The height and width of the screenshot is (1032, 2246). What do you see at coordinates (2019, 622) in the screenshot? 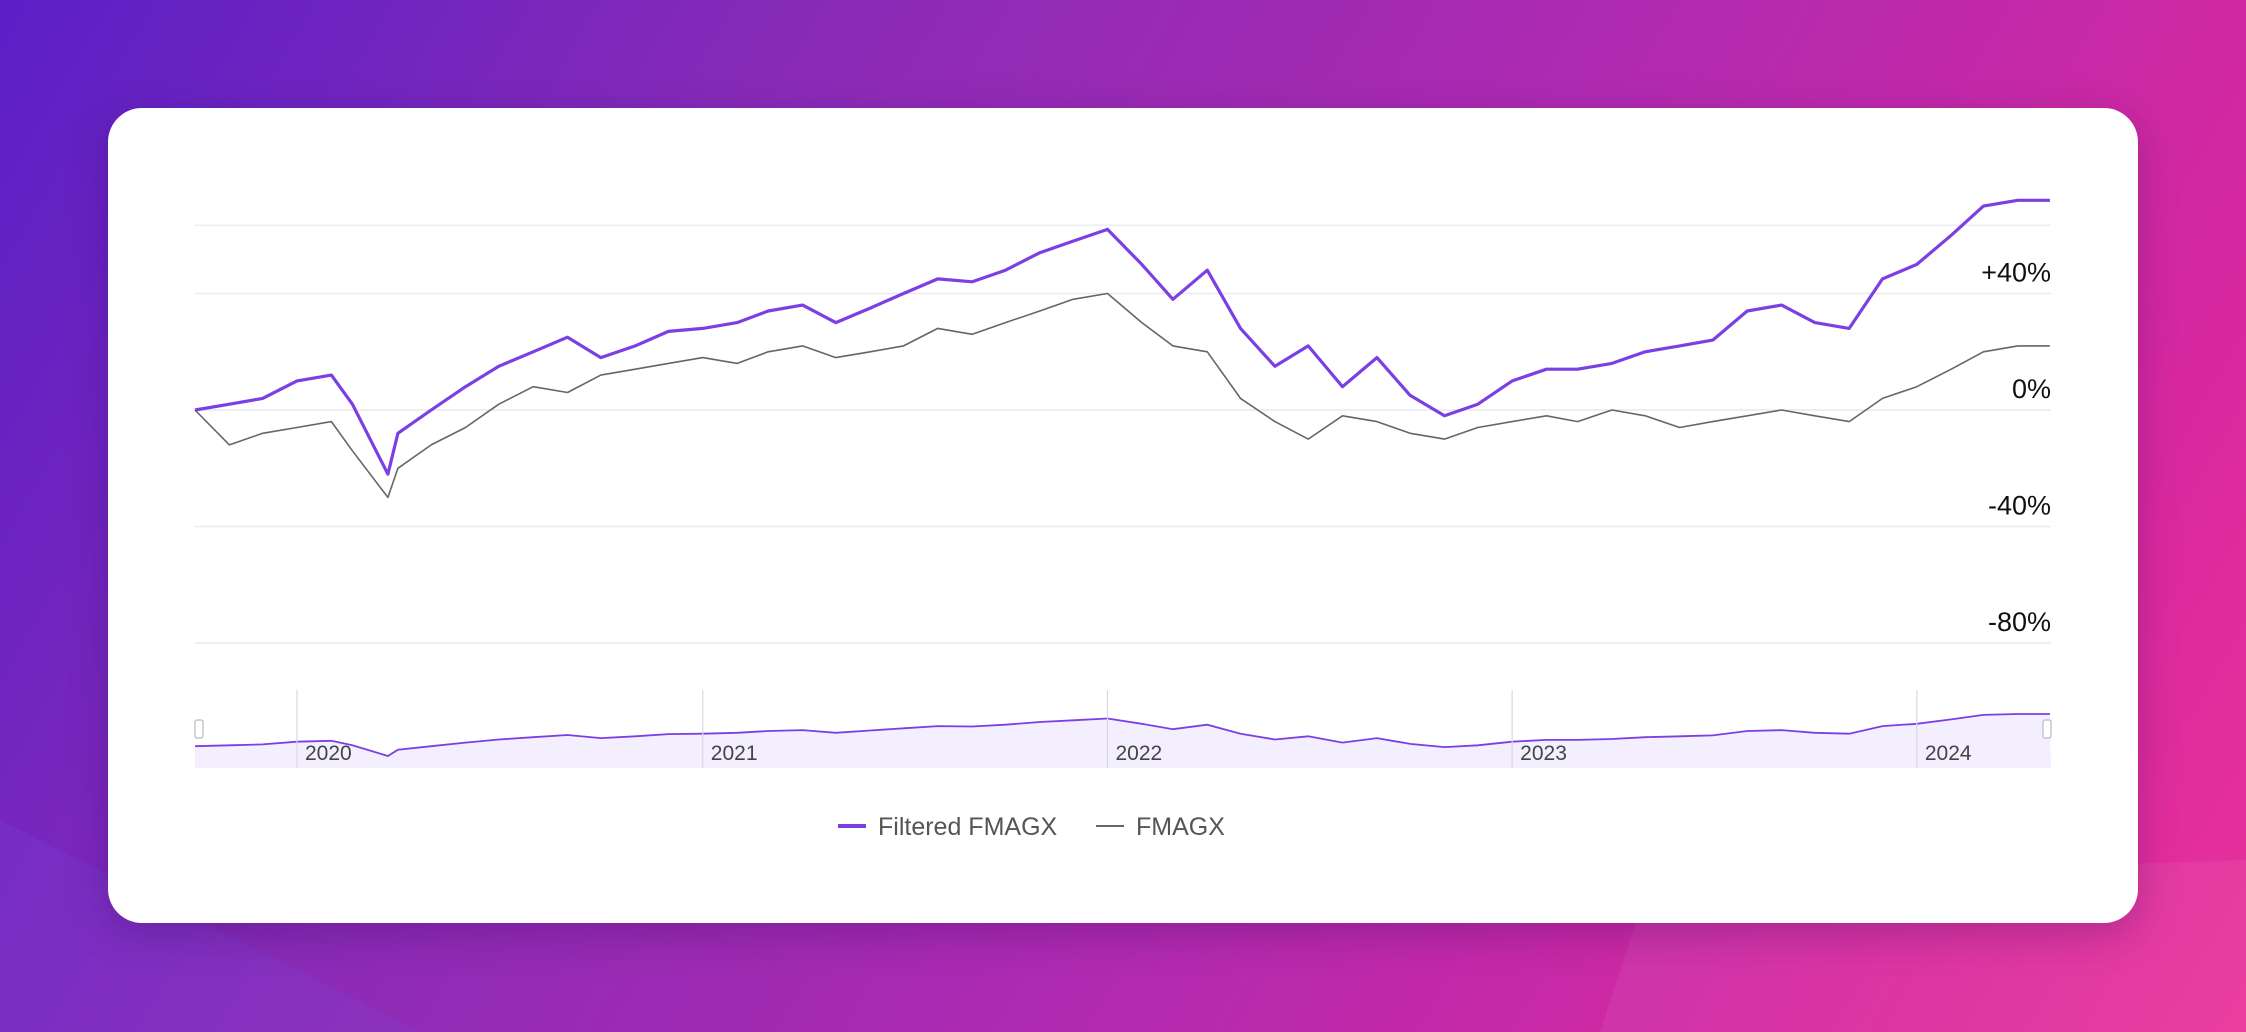
I see `y-tick-label: -80%` at bounding box center [2019, 622].